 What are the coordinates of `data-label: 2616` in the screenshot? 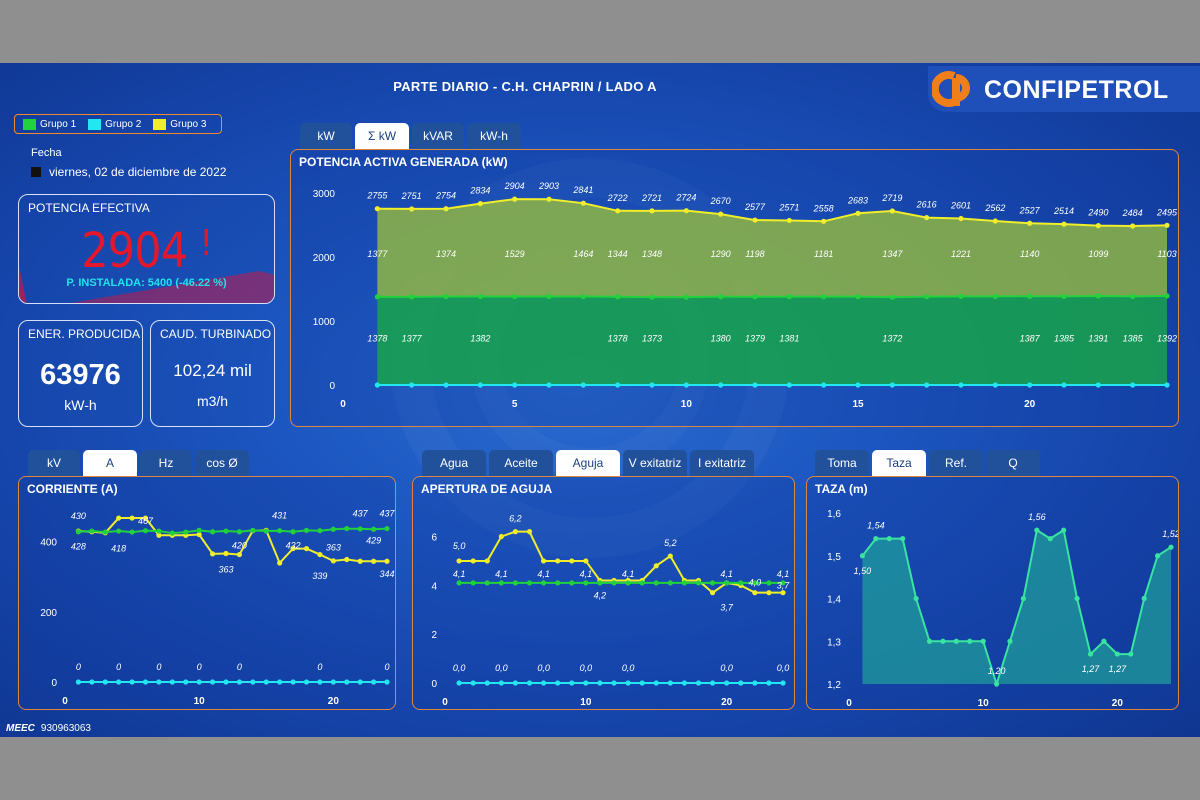 It's located at (926, 205).